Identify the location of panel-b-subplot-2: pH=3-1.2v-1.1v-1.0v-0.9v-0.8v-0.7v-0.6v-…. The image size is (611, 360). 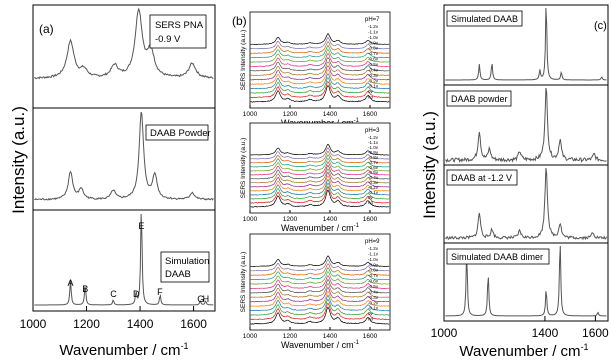
(315, 177).